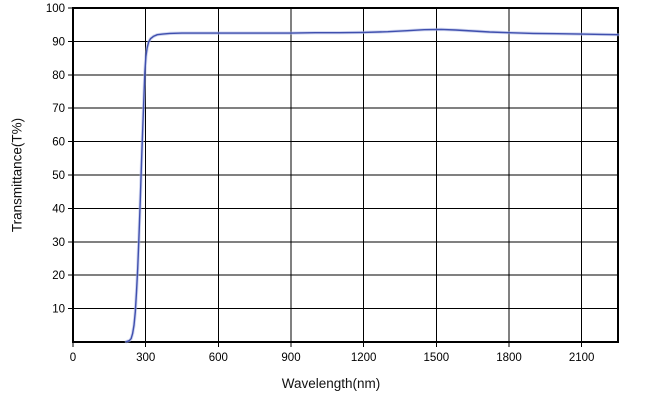 This screenshot has height=401, width=652. I want to click on y-tick-label: 90, so click(58, 42).